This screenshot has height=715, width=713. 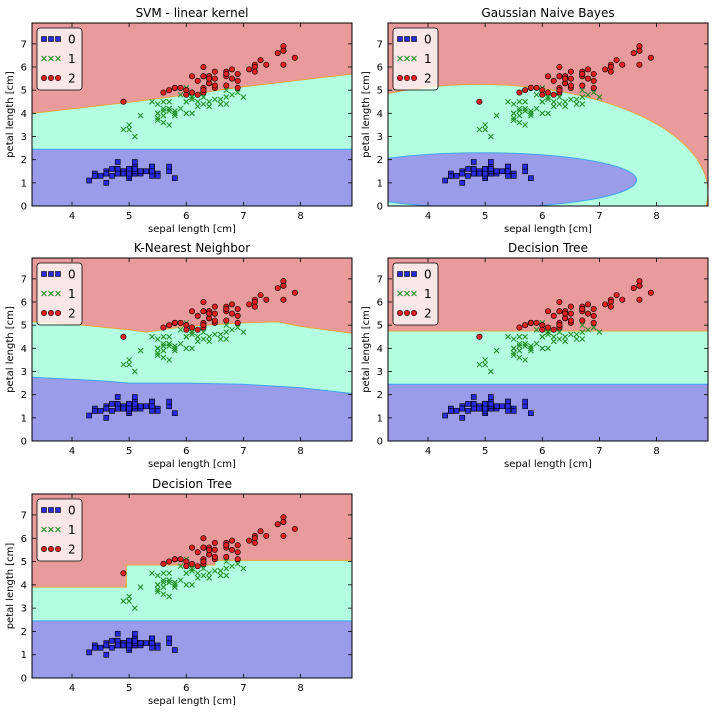 I want to click on x-tick-label: 4, so click(x=72, y=216).